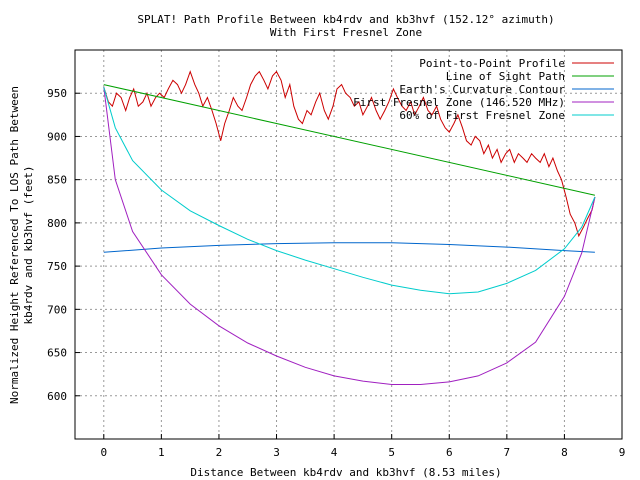  I want to click on x-tick-label: 2, so click(219, 452).